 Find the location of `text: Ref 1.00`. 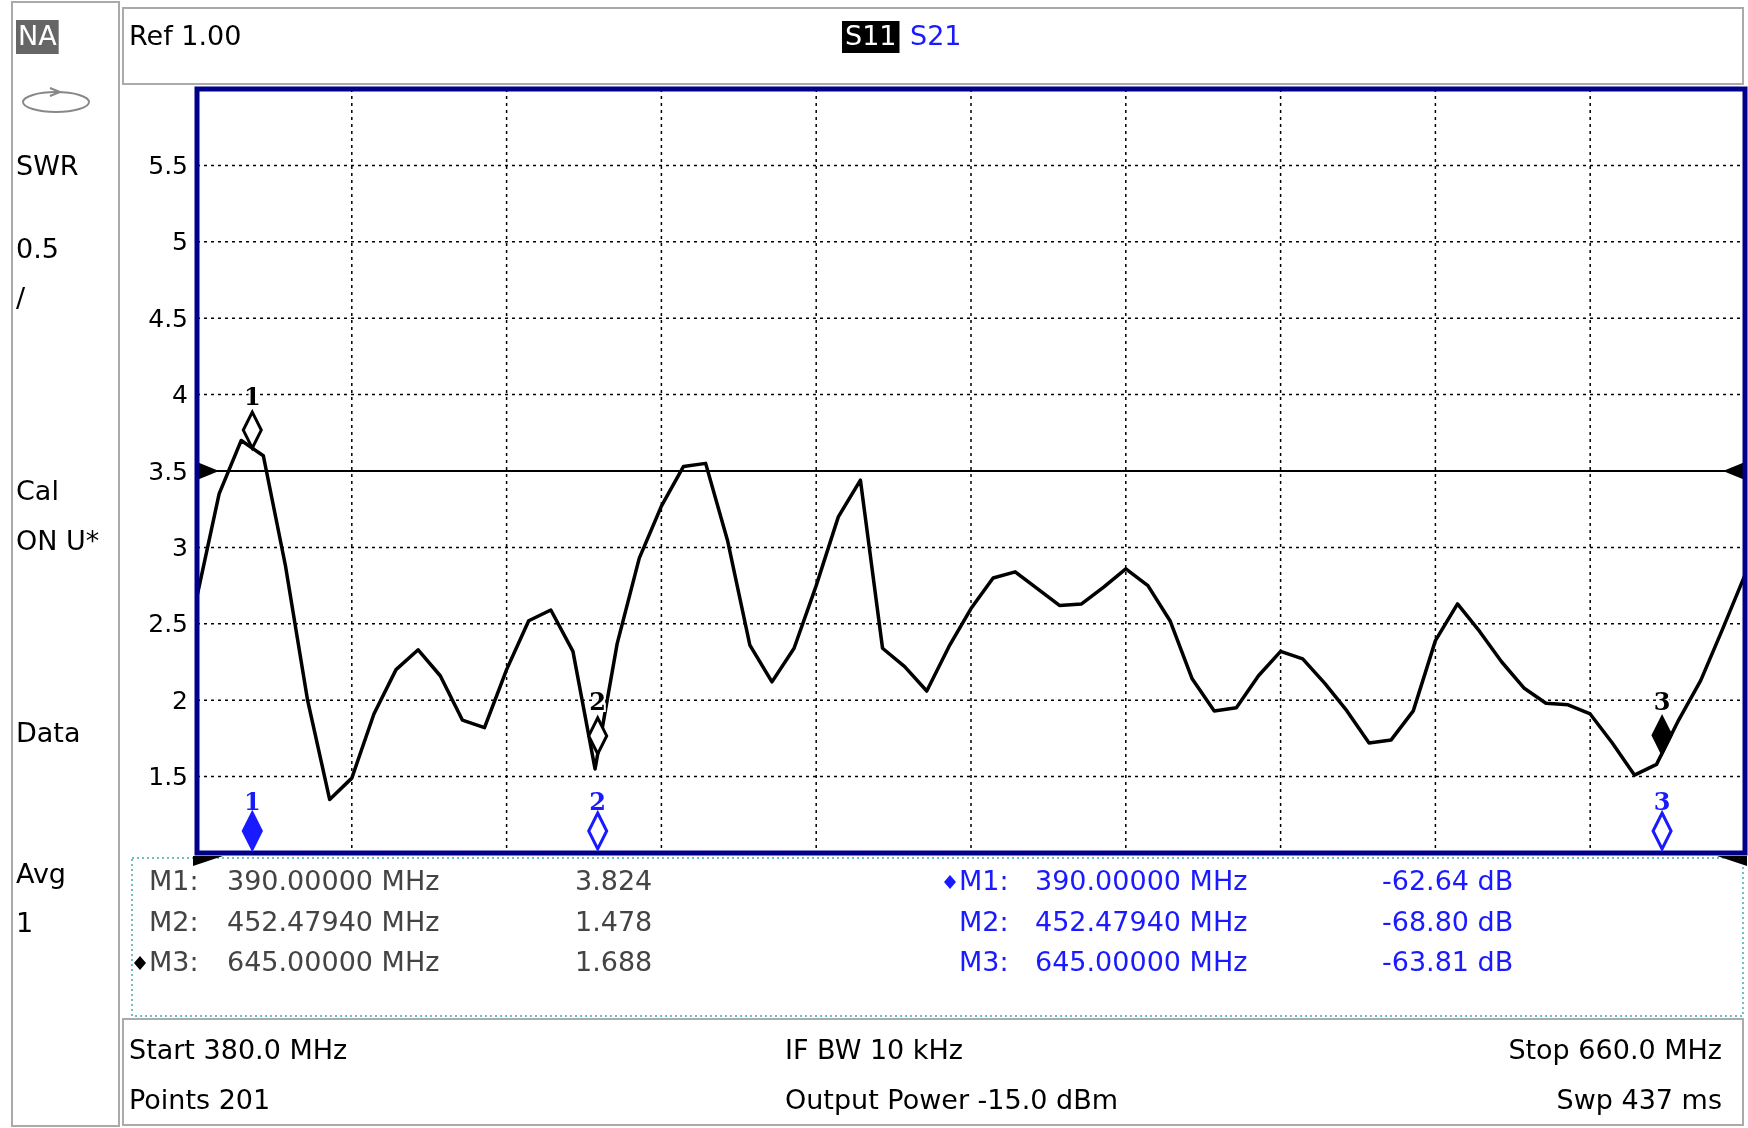

text: Ref 1.00 is located at coordinates (185, 35).